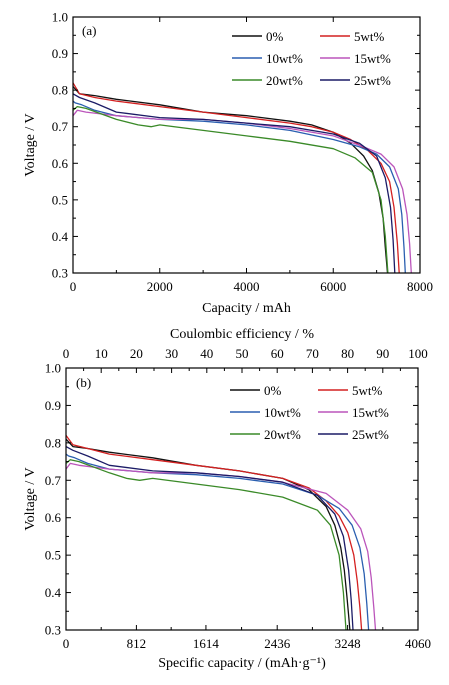 Image resolution: width=449 pixels, height=685 pixels. I want to click on panel-b-ytick-label: 0.5, so click(53, 555).